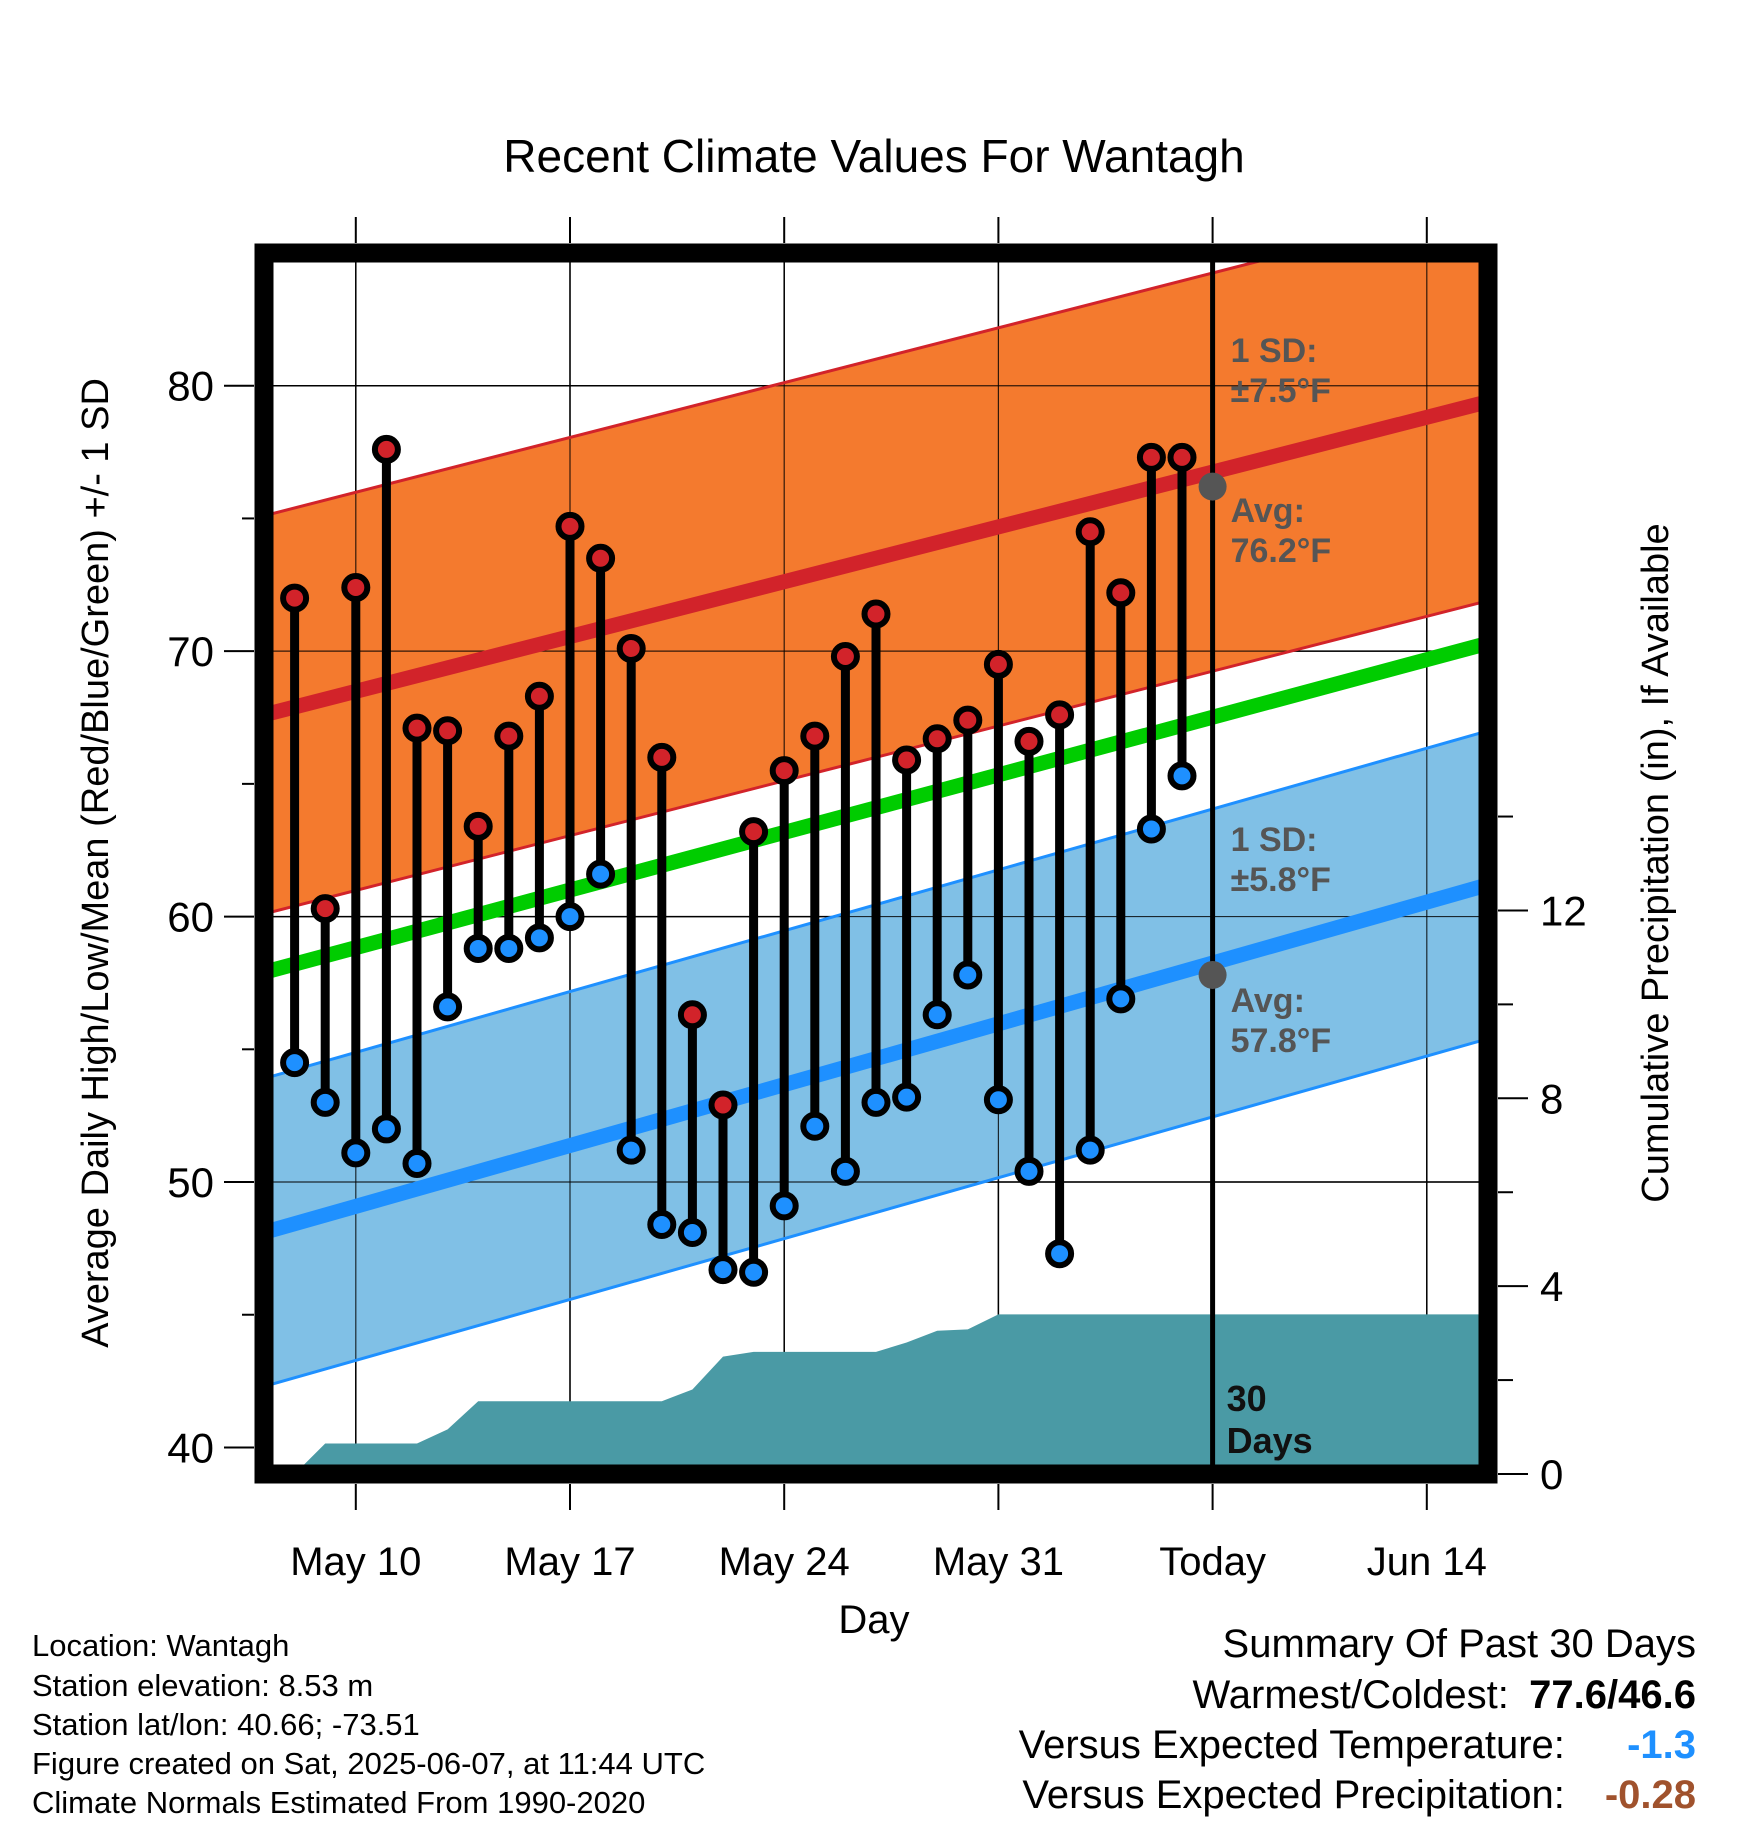 Image resolution: width=1748 pixels, height=1828 pixels. Describe the element at coordinates (1551, 1098) in the screenshot. I see `y2-tick-label: 8` at that location.